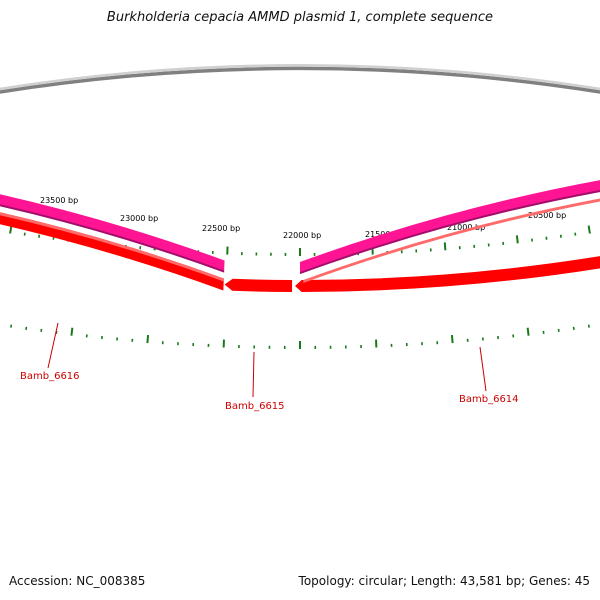 The image size is (600, 600). Describe the element at coordinates (466, 227) in the screenshot. I see `tick-label-21000: 21000 bp` at that location.